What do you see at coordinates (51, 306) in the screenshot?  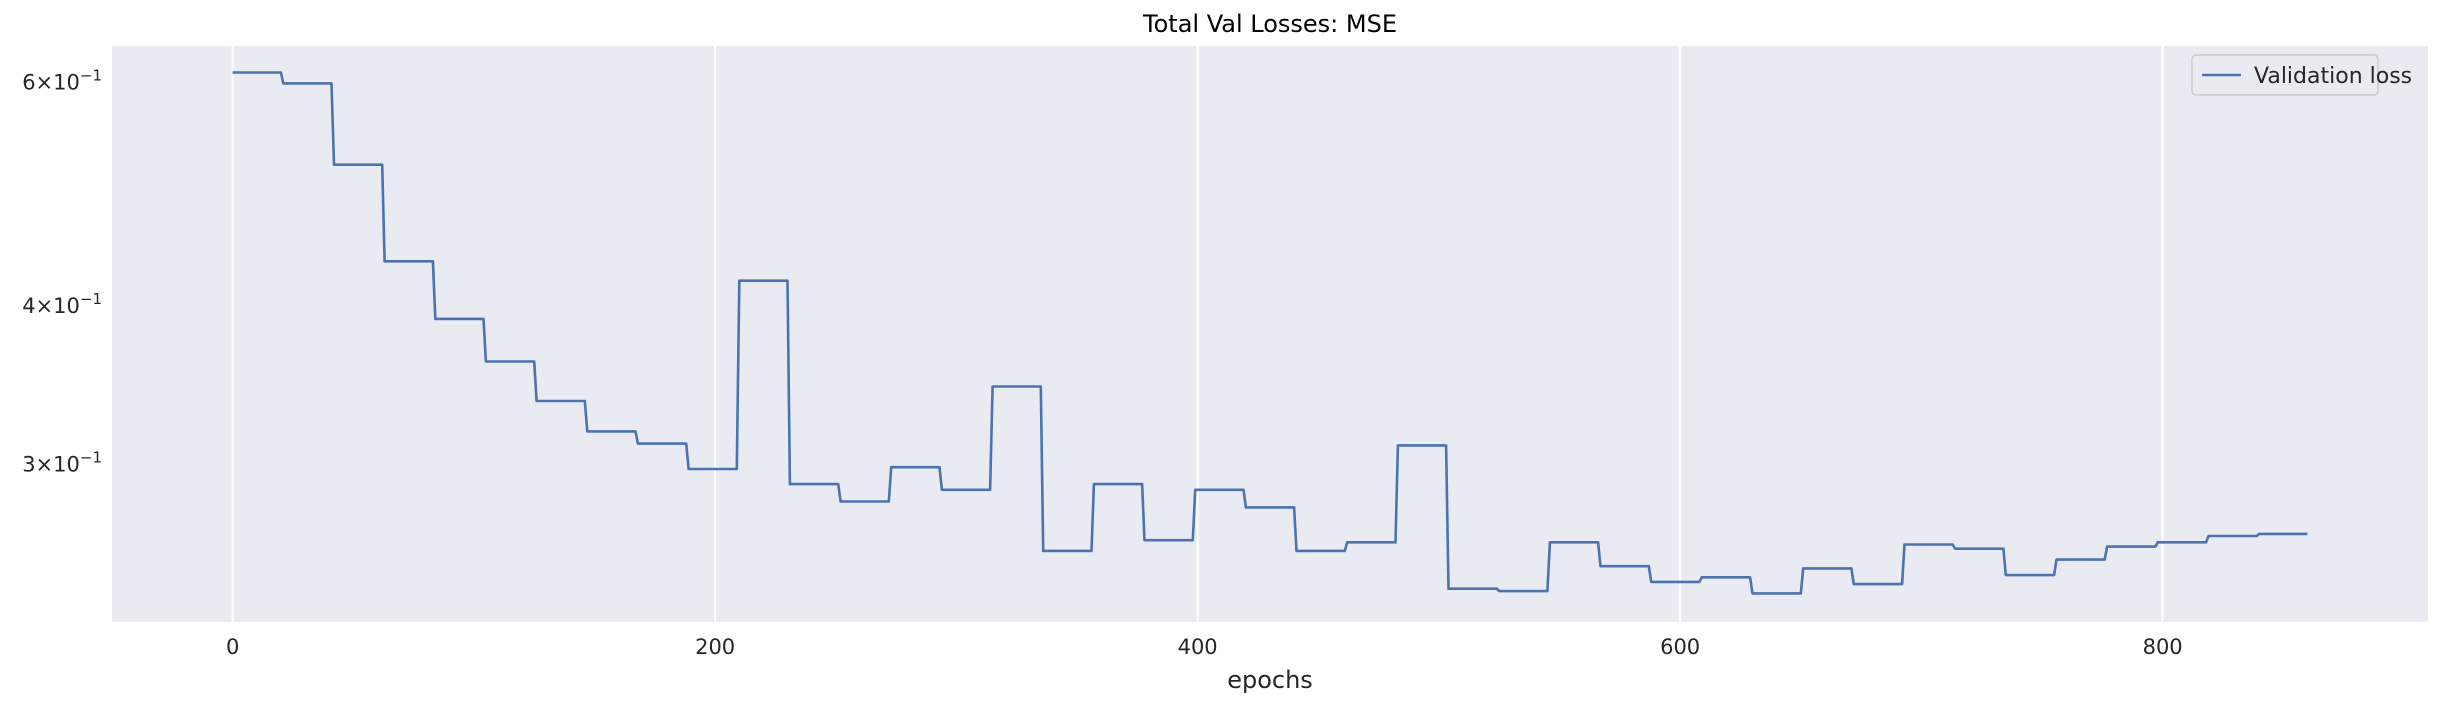 I see `y-tick-base: 4×10` at bounding box center [51, 306].